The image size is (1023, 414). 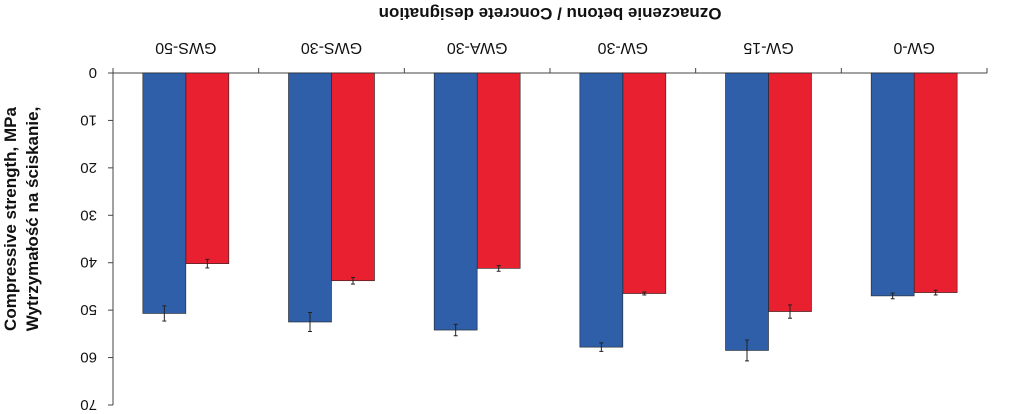 I want to click on x-axis-title: Oznaczenie betonu / Concrete designation, so click(x=550, y=13).